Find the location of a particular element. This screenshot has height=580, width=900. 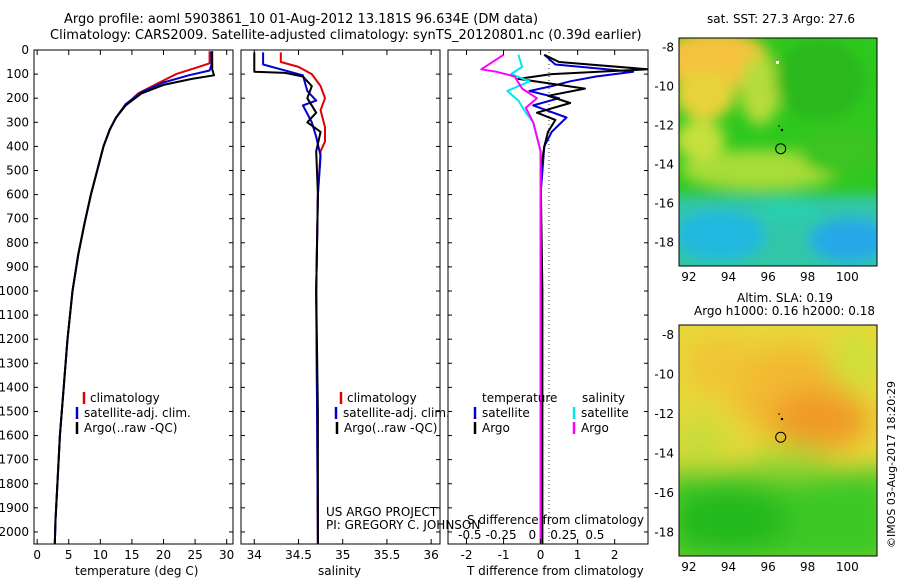

y-tick-label: 1500 is located at coordinates (14, 411).